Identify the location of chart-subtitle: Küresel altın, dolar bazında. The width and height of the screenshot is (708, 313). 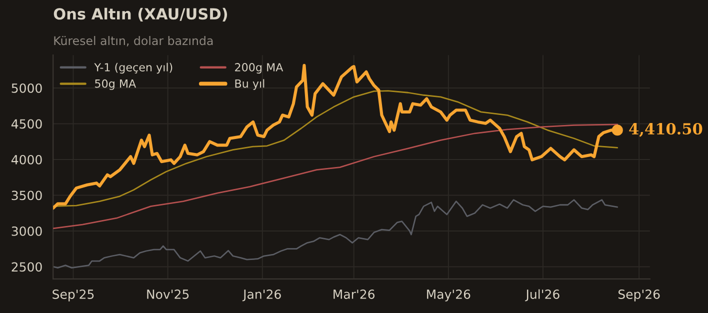
(133, 41).